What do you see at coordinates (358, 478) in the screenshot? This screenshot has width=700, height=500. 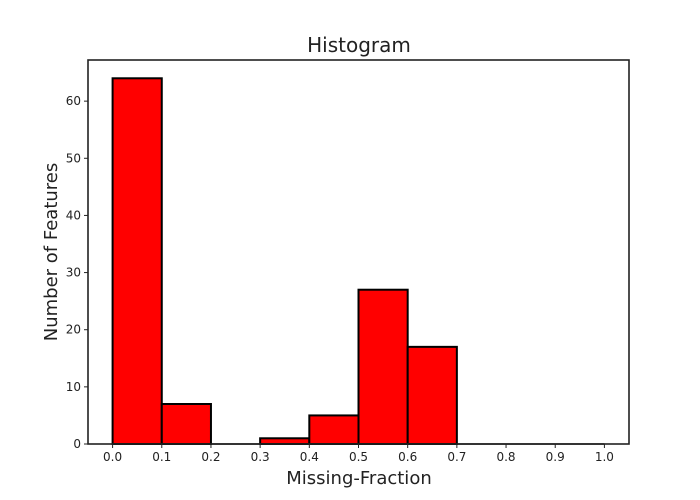 I see `x-axis-label: Missing-Fraction` at bounding box center [358, 478].